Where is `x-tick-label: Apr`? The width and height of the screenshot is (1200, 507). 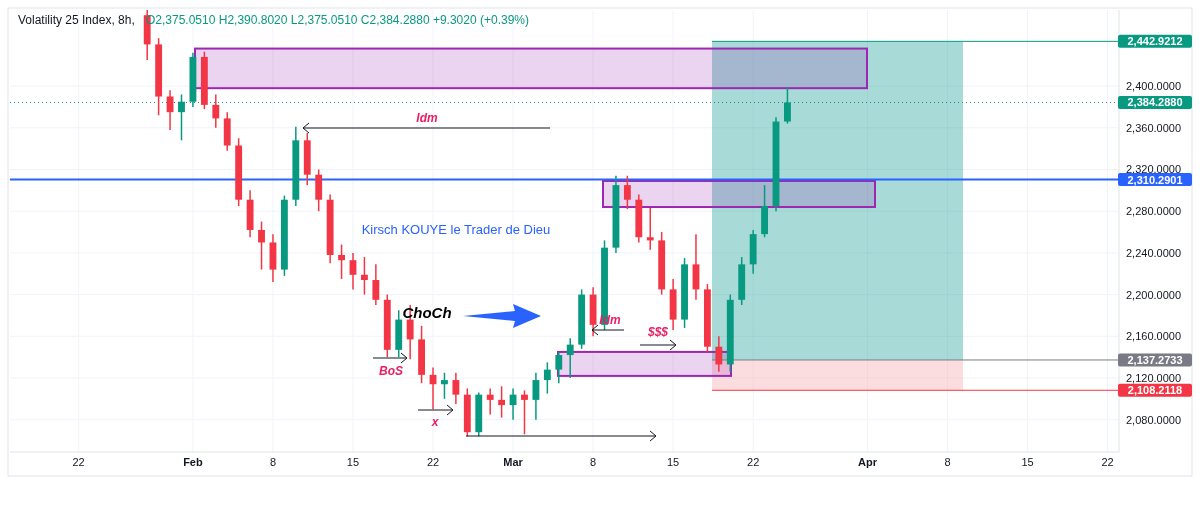
x-tick-label: Apr is located at coordinates (868, 462).